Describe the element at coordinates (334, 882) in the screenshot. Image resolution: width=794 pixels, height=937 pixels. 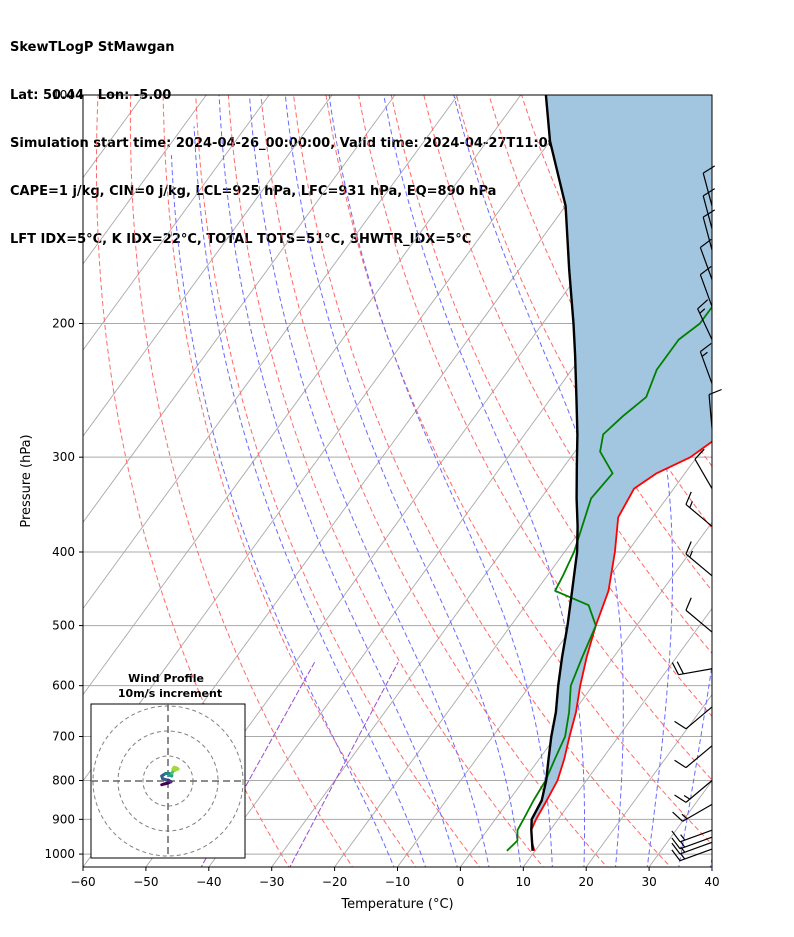
I see `x-tick-label: −20` at that location.